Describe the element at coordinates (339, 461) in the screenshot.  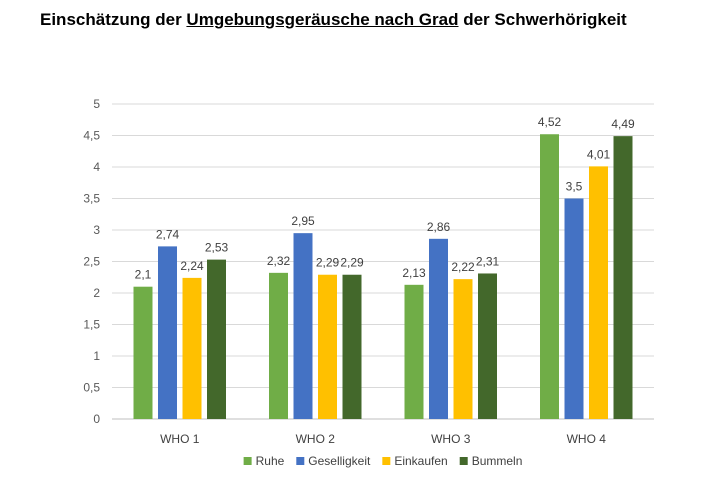
I see `legend-label: Geselligkeit` at that location.